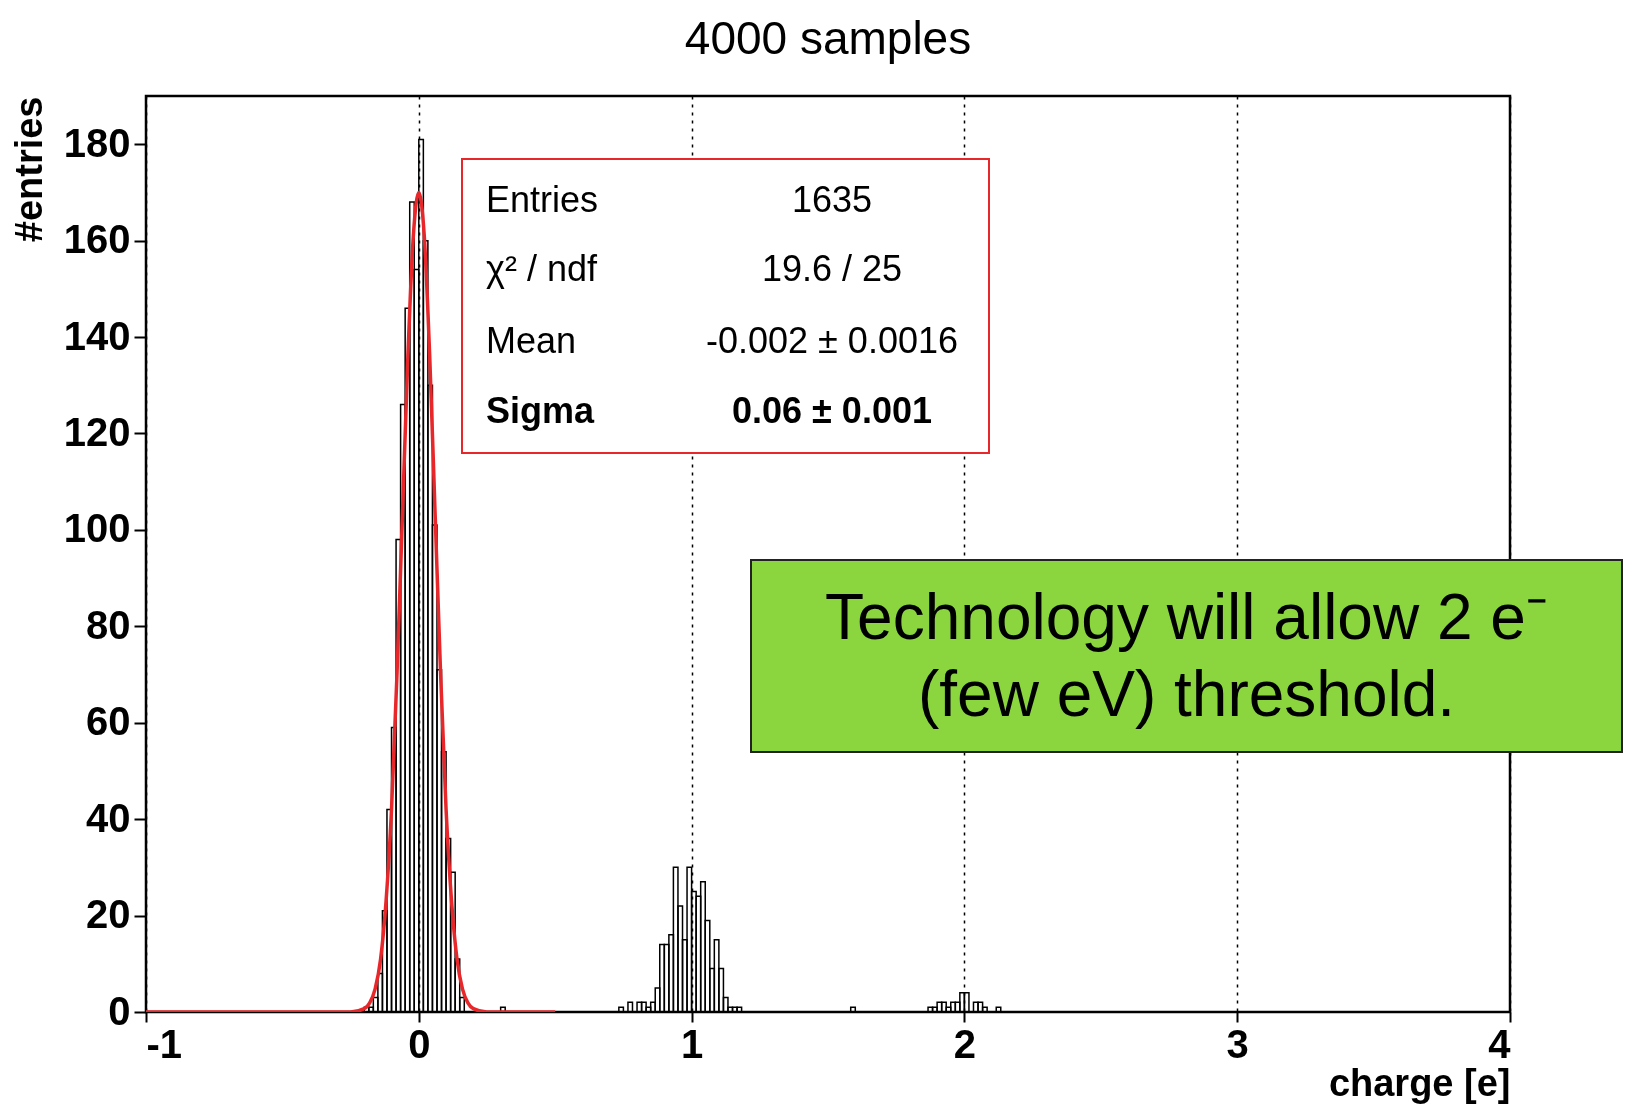 Image resolution: width=1630 pixels, height=1119 pixels. I want to click on y-tick-label: 140, so click(97, 335).